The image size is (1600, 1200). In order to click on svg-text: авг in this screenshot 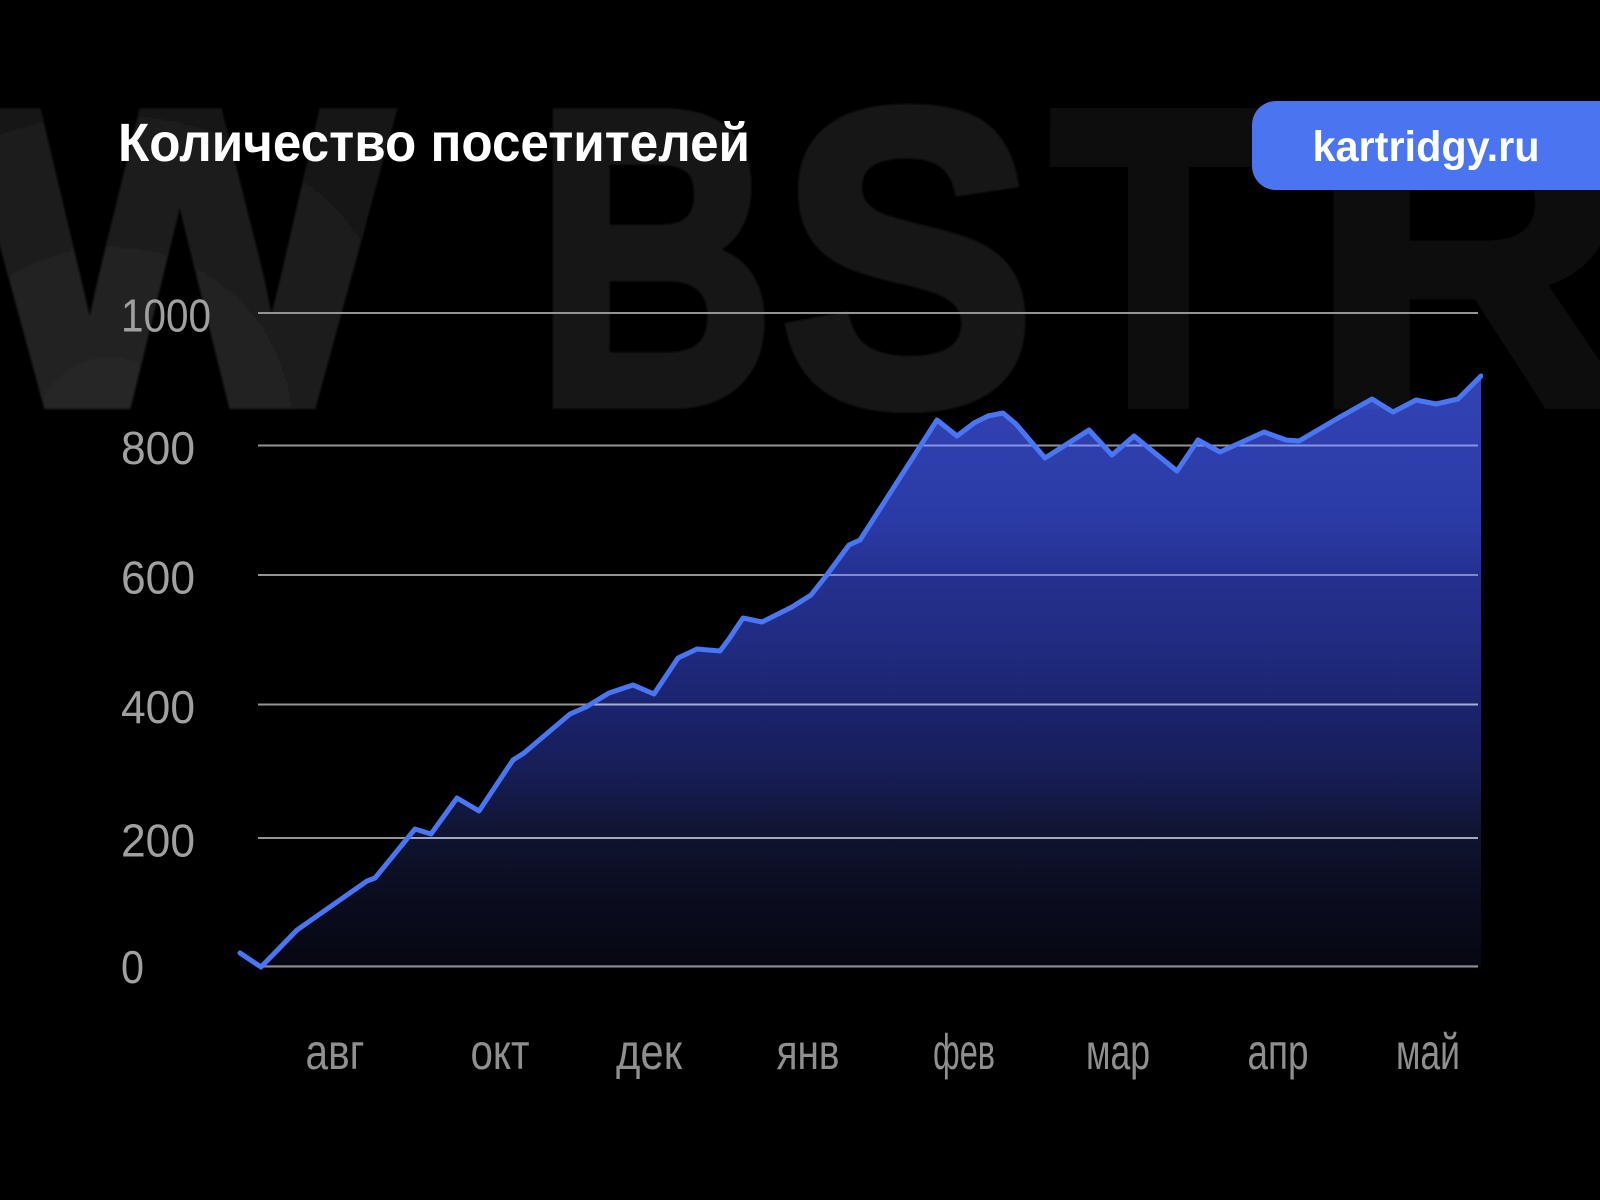, I will do `click(335, 1052)`.